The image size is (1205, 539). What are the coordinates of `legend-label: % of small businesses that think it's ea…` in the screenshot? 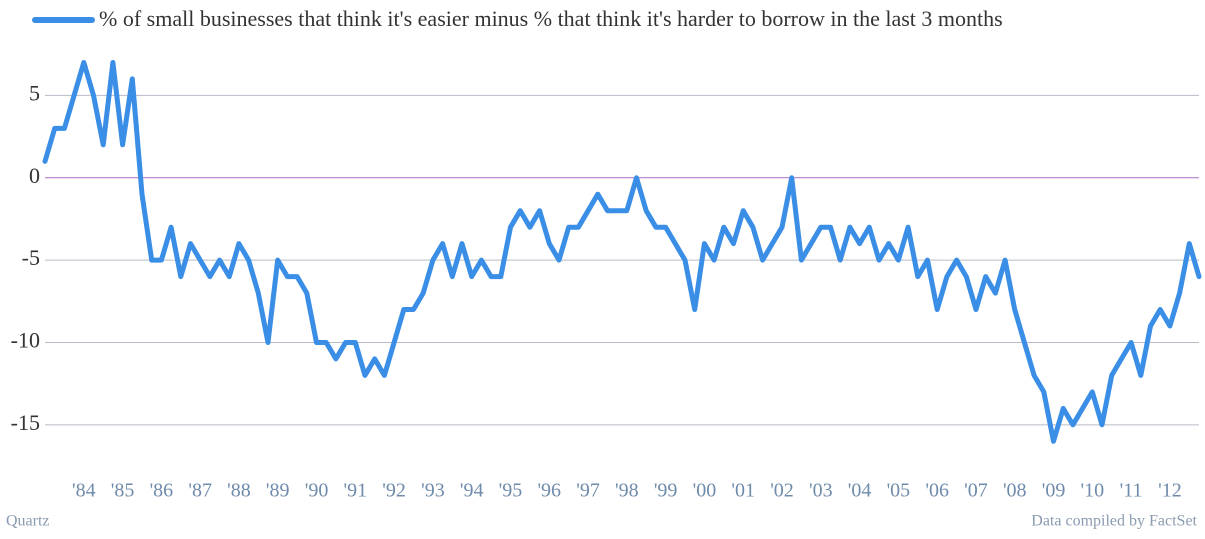 It's located at (551, 18).